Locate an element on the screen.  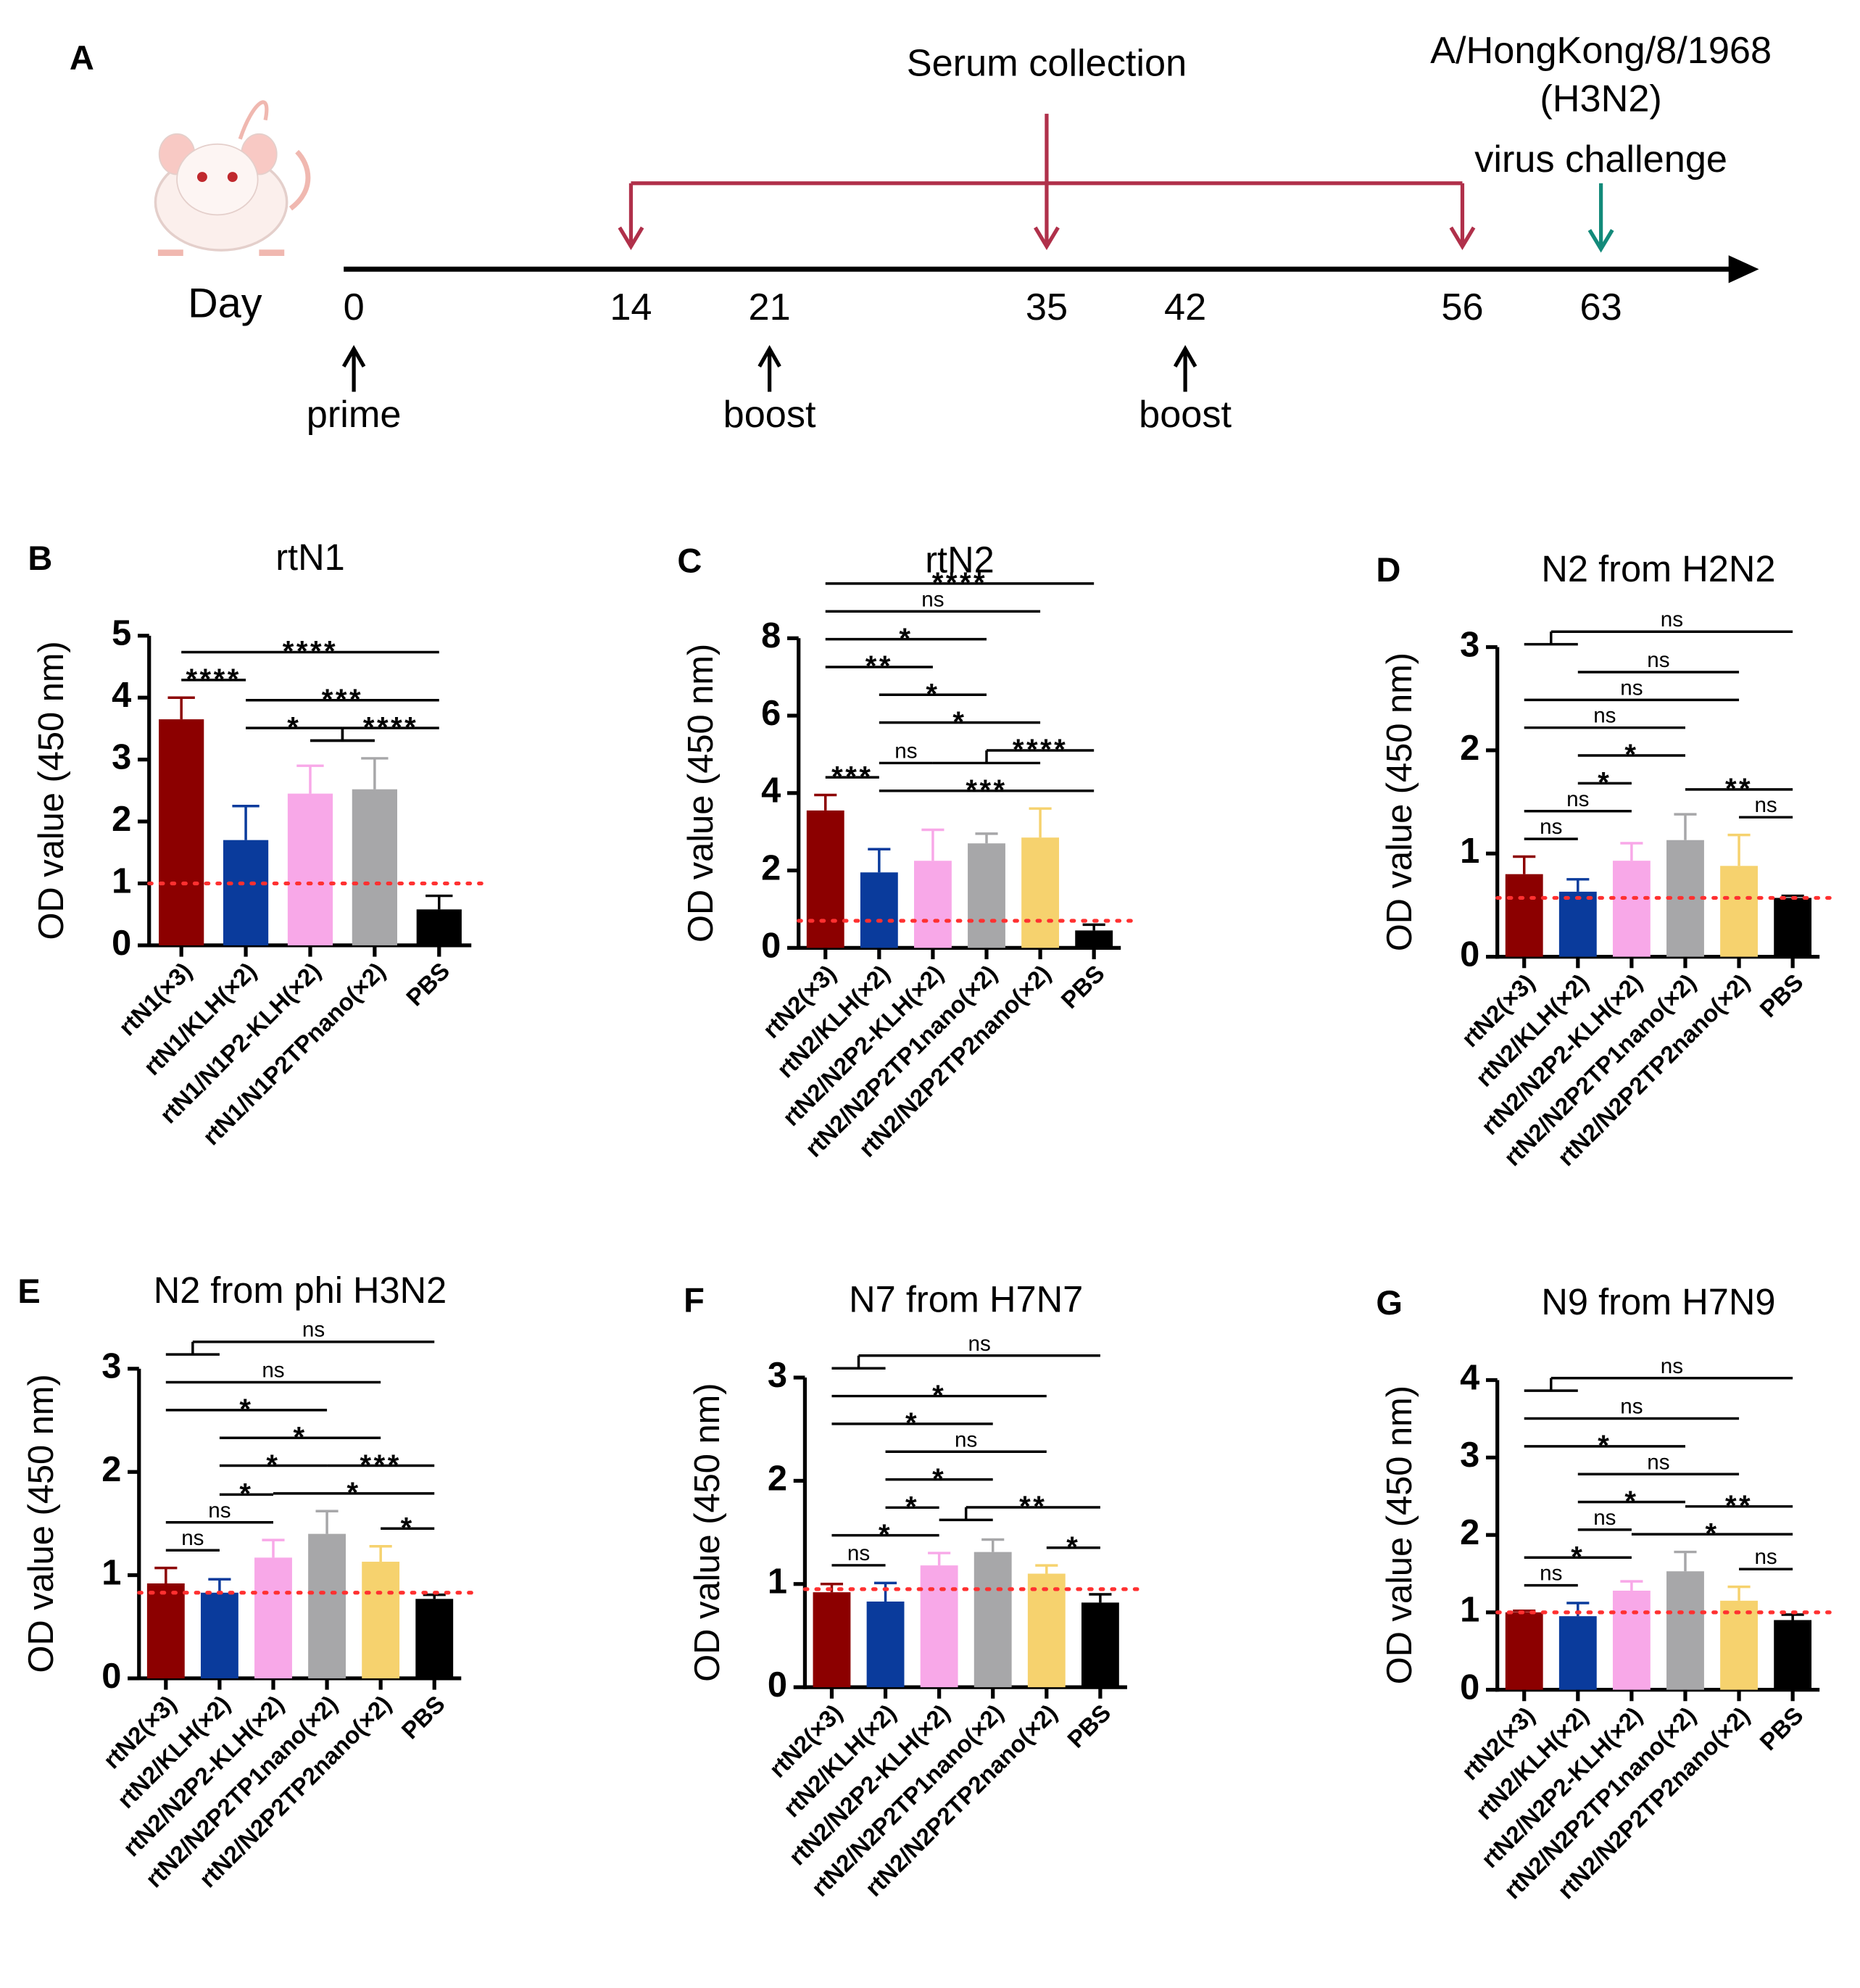
day-tick-label: 0 is located at coordinates (354, 307).